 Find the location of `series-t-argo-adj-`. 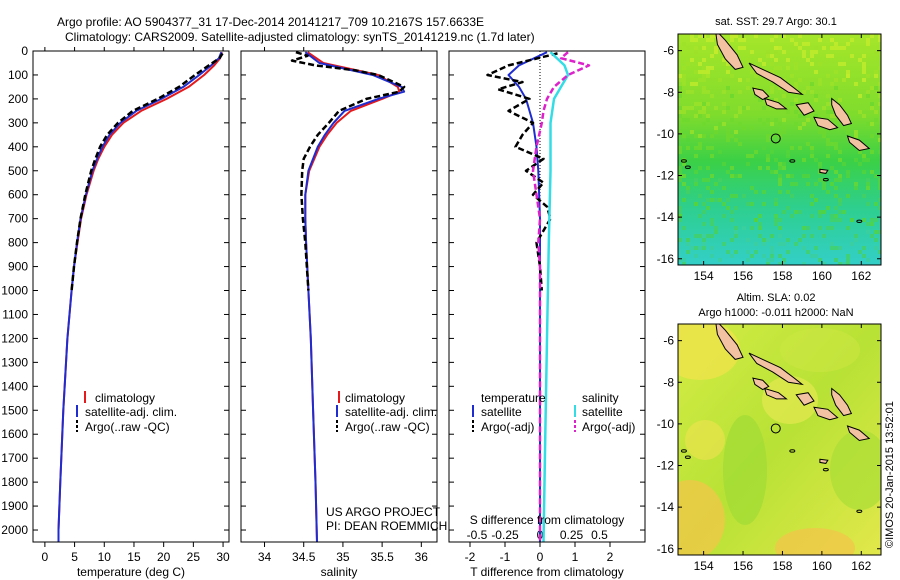

series-t-argo-adj- is located at coordinates (522, 171).